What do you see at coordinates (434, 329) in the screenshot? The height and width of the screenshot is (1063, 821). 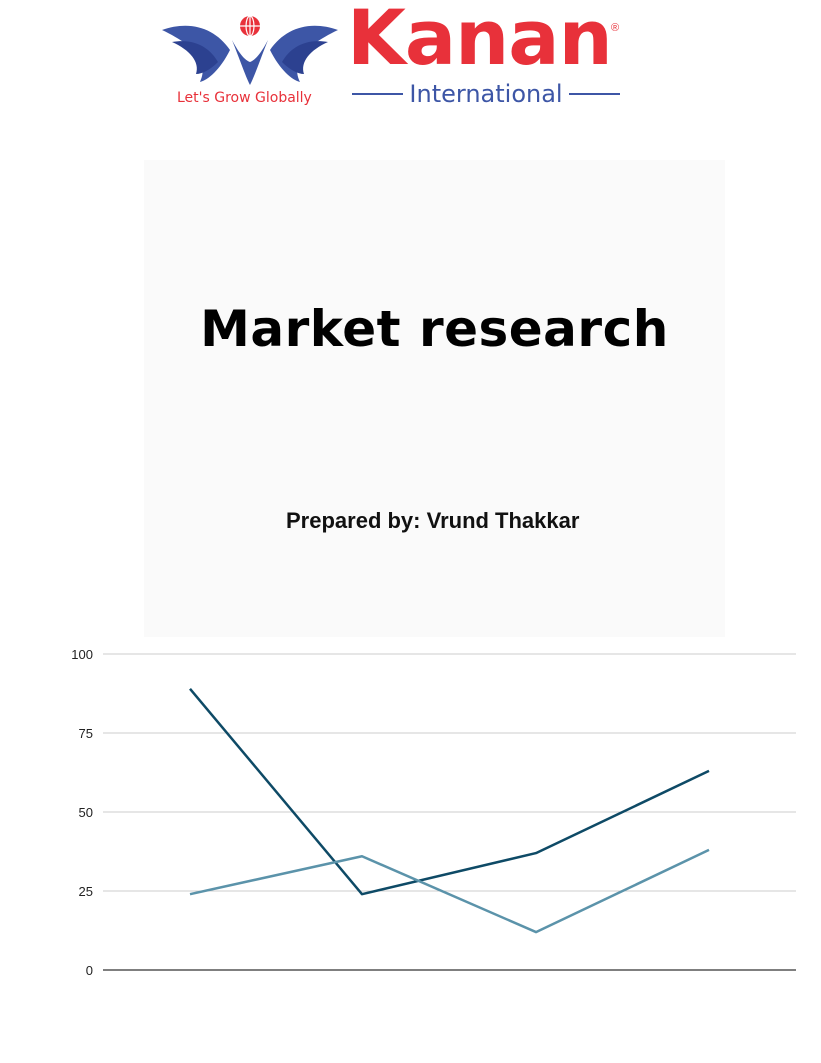 I see `page-title: Market research` at bounding box center [434, 329].